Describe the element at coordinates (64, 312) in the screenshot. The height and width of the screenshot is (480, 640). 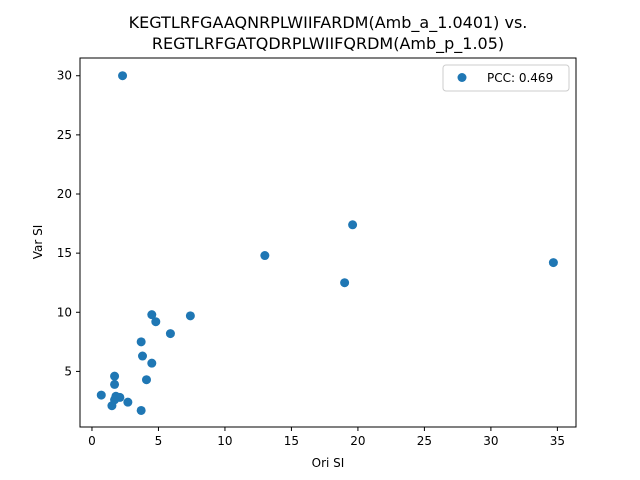
I see `y-tick-label: 10` at that location.